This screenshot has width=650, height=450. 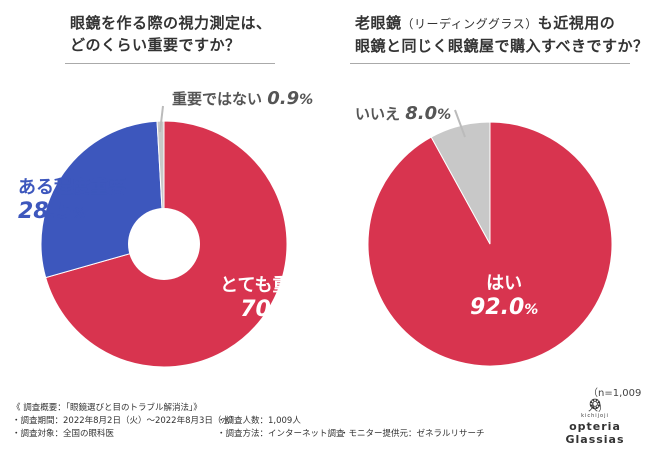 I want to click on chart1-title: 眼鏡を作る際の視力測定は、 どのくらい重要ですか？, so click(x=171, y=34).